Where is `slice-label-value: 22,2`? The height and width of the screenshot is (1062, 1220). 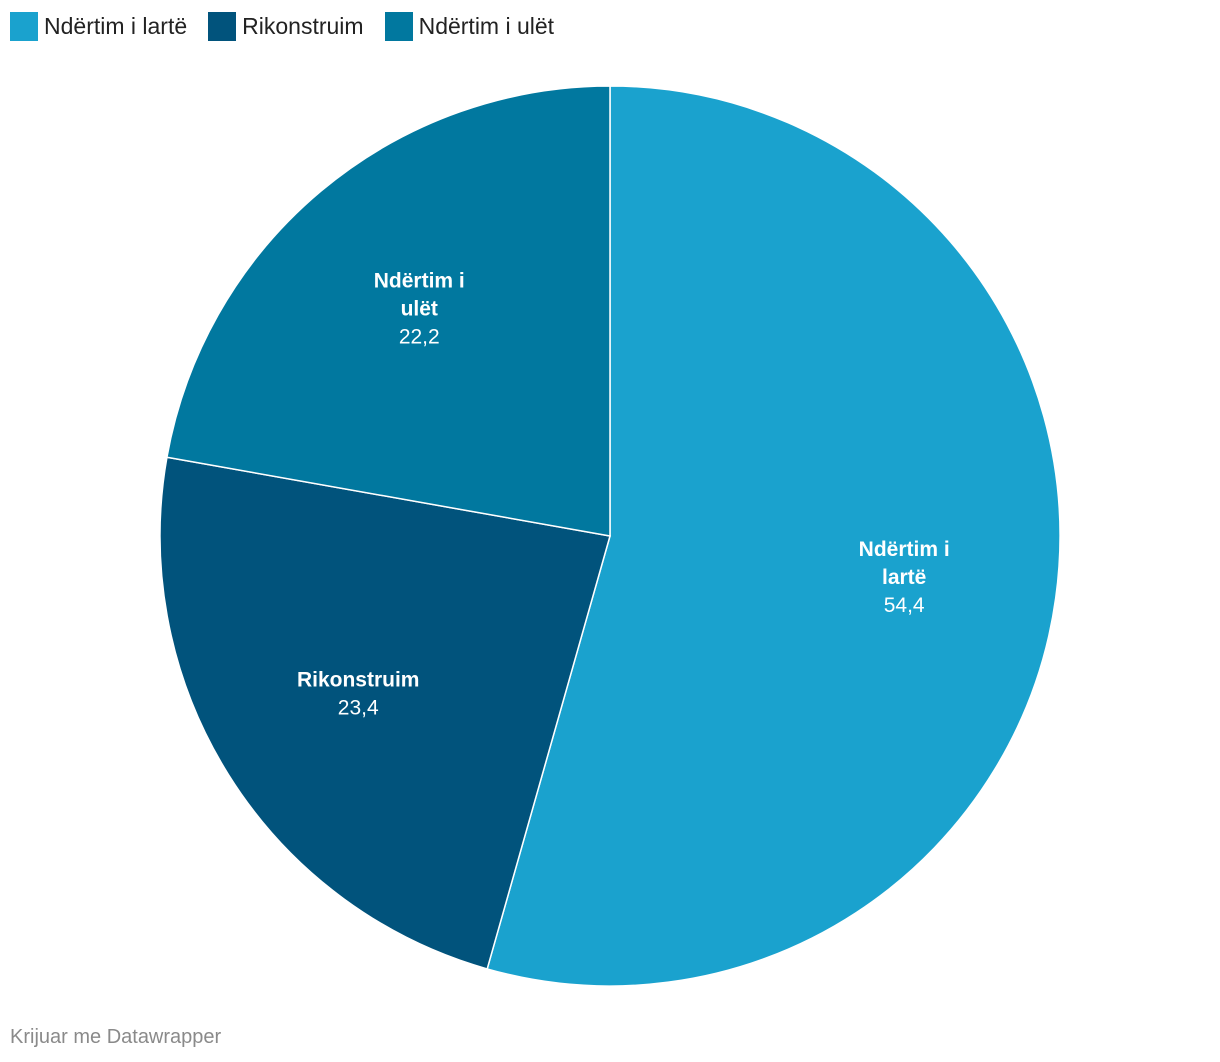
slice-label-value: 22,2 is located at coordinates (419, 336).